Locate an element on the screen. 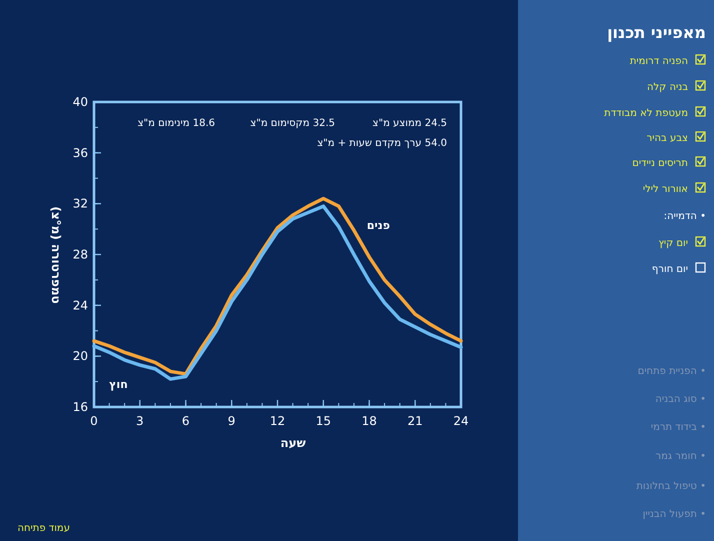 The image size is (714, 541). y-axis-title: טמפרטורה (מ°צ) is located at coordinates (56, 255).